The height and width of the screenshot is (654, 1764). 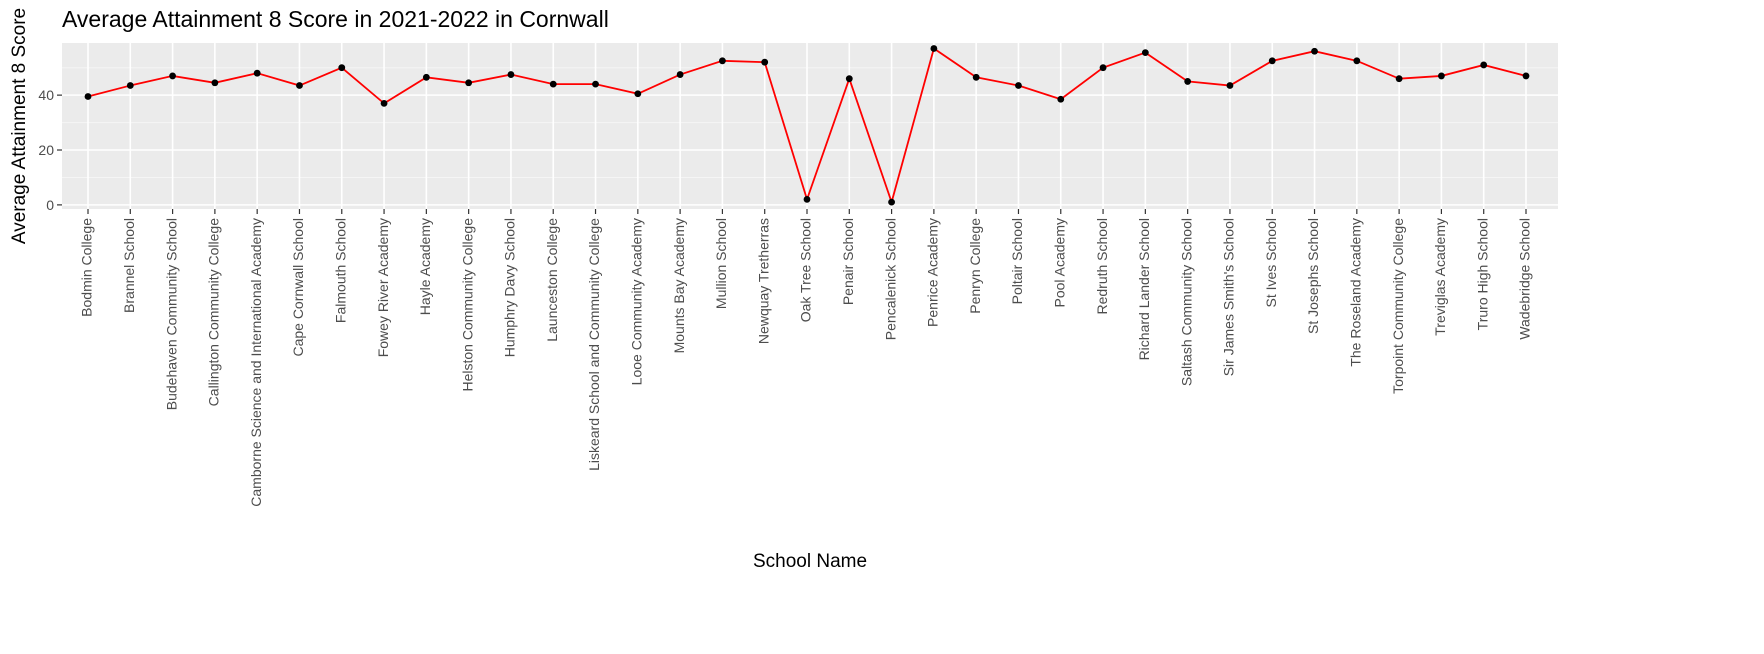 I want to click on x-tick-label: Cape Cornwall School, so click(x=298, y=287).